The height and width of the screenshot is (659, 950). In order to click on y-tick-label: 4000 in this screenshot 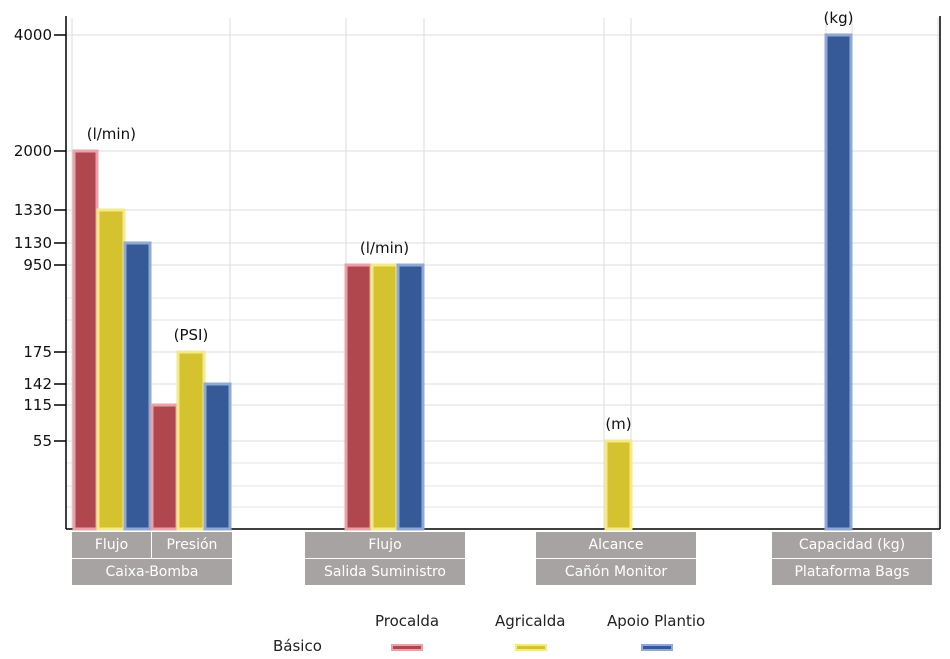, I will do `click(33, 35)`.